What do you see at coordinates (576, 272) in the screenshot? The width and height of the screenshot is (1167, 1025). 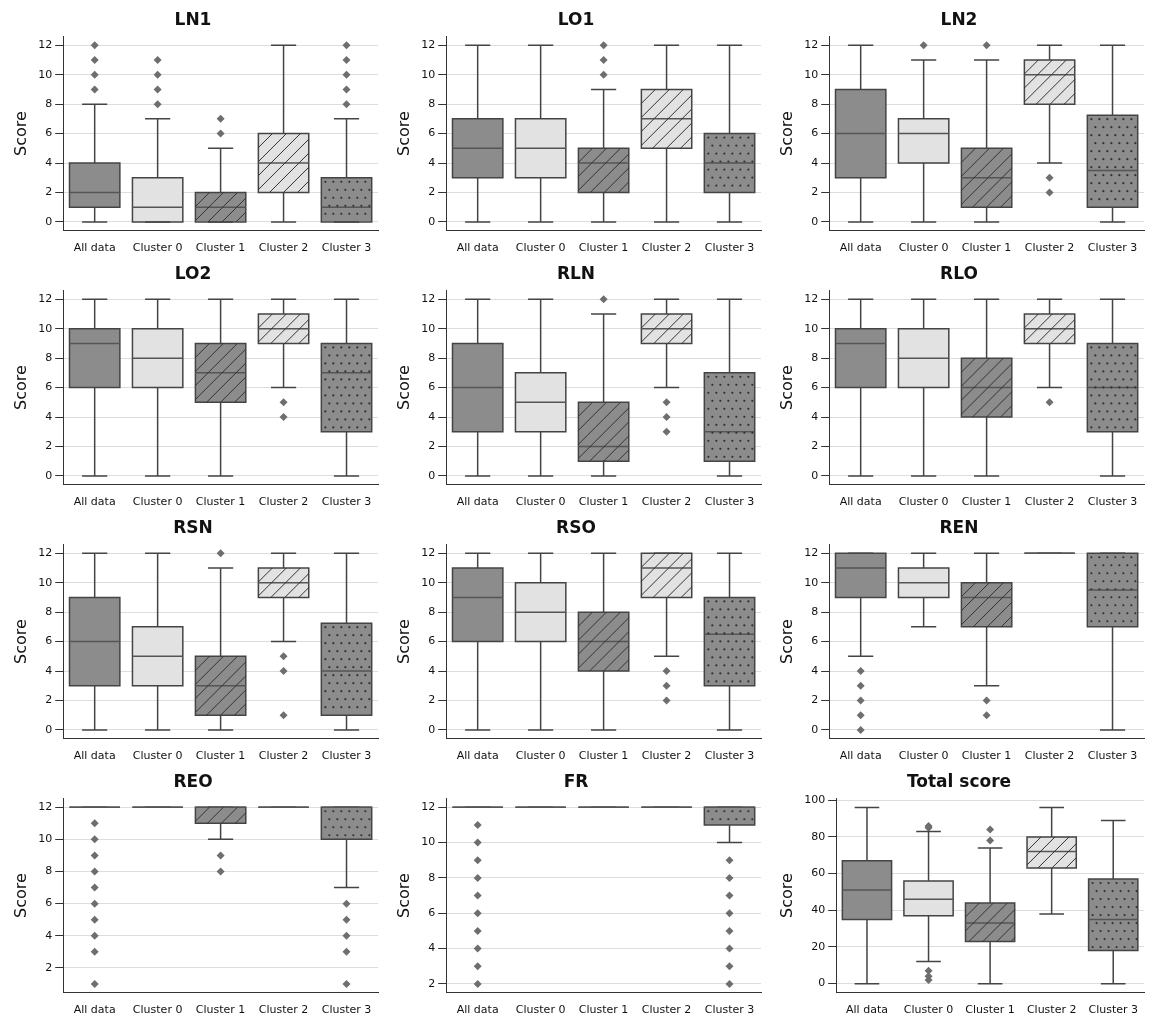 I see `chart-title: RLN` at bounding box center [576, 272].